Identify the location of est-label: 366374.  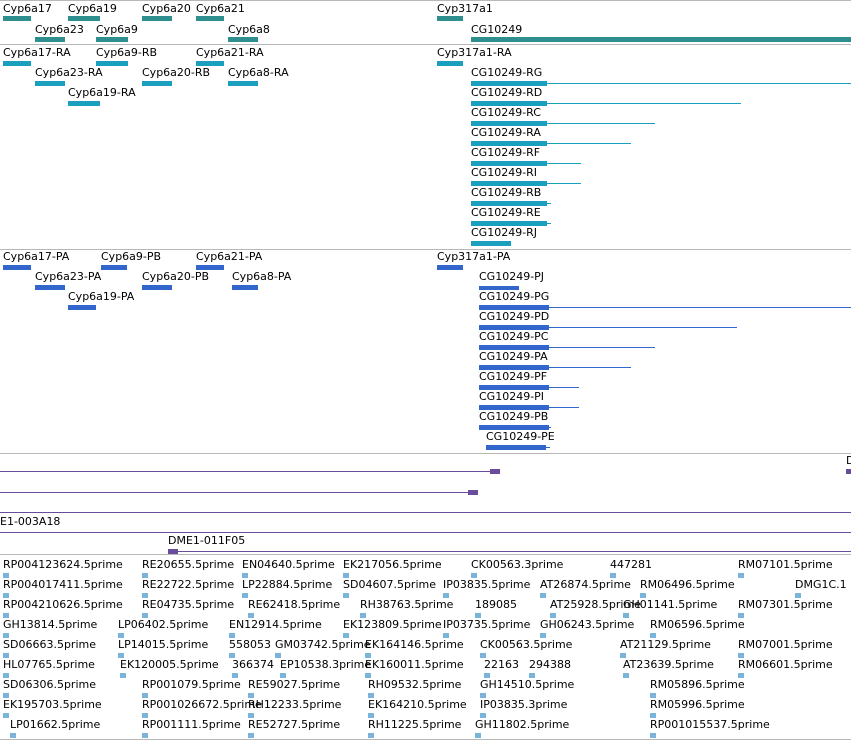
(253, 664).